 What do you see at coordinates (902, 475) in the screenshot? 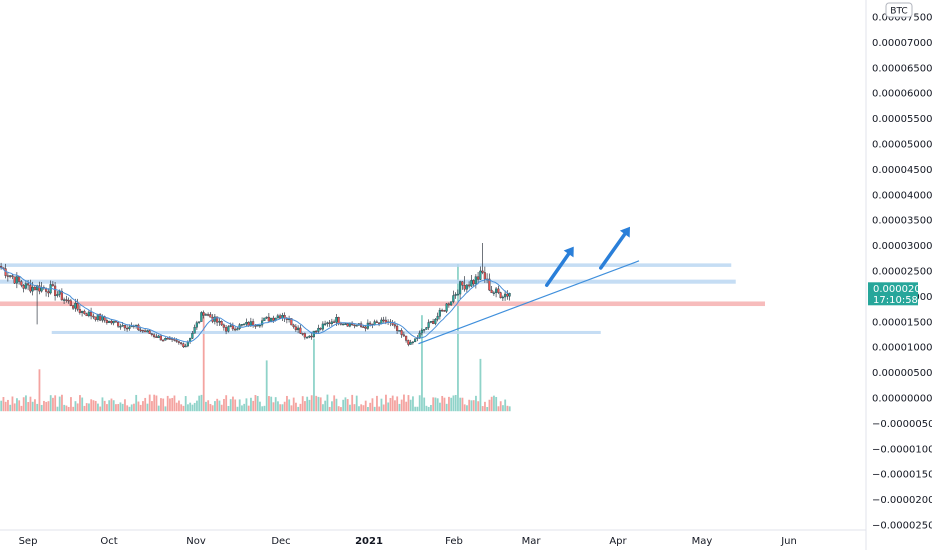
I see `y-tick-label: −0.00001500` at bounding box center [902, 475].